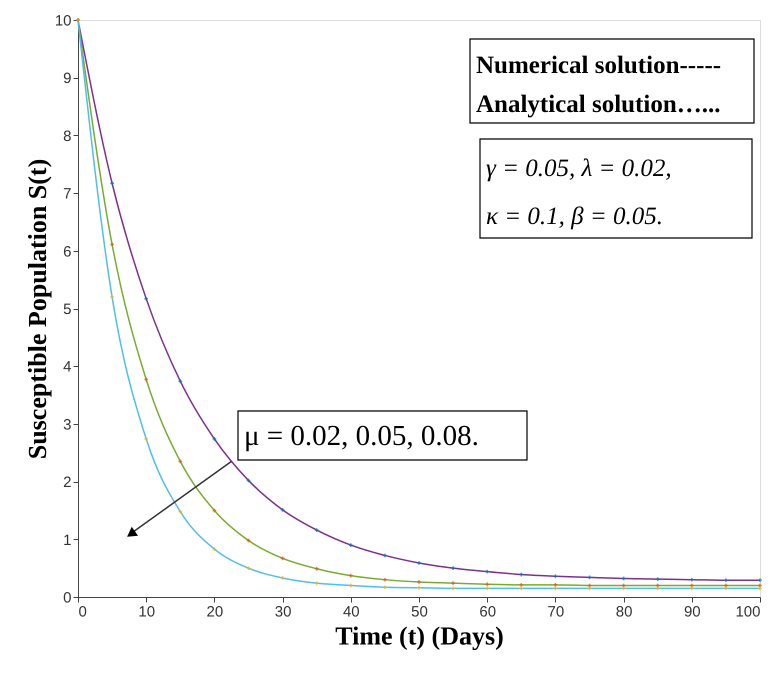 This screenshot has height=677, width=778. I want to click on annotation: κ = 0.1, β = 0.05., so click(574, 216).